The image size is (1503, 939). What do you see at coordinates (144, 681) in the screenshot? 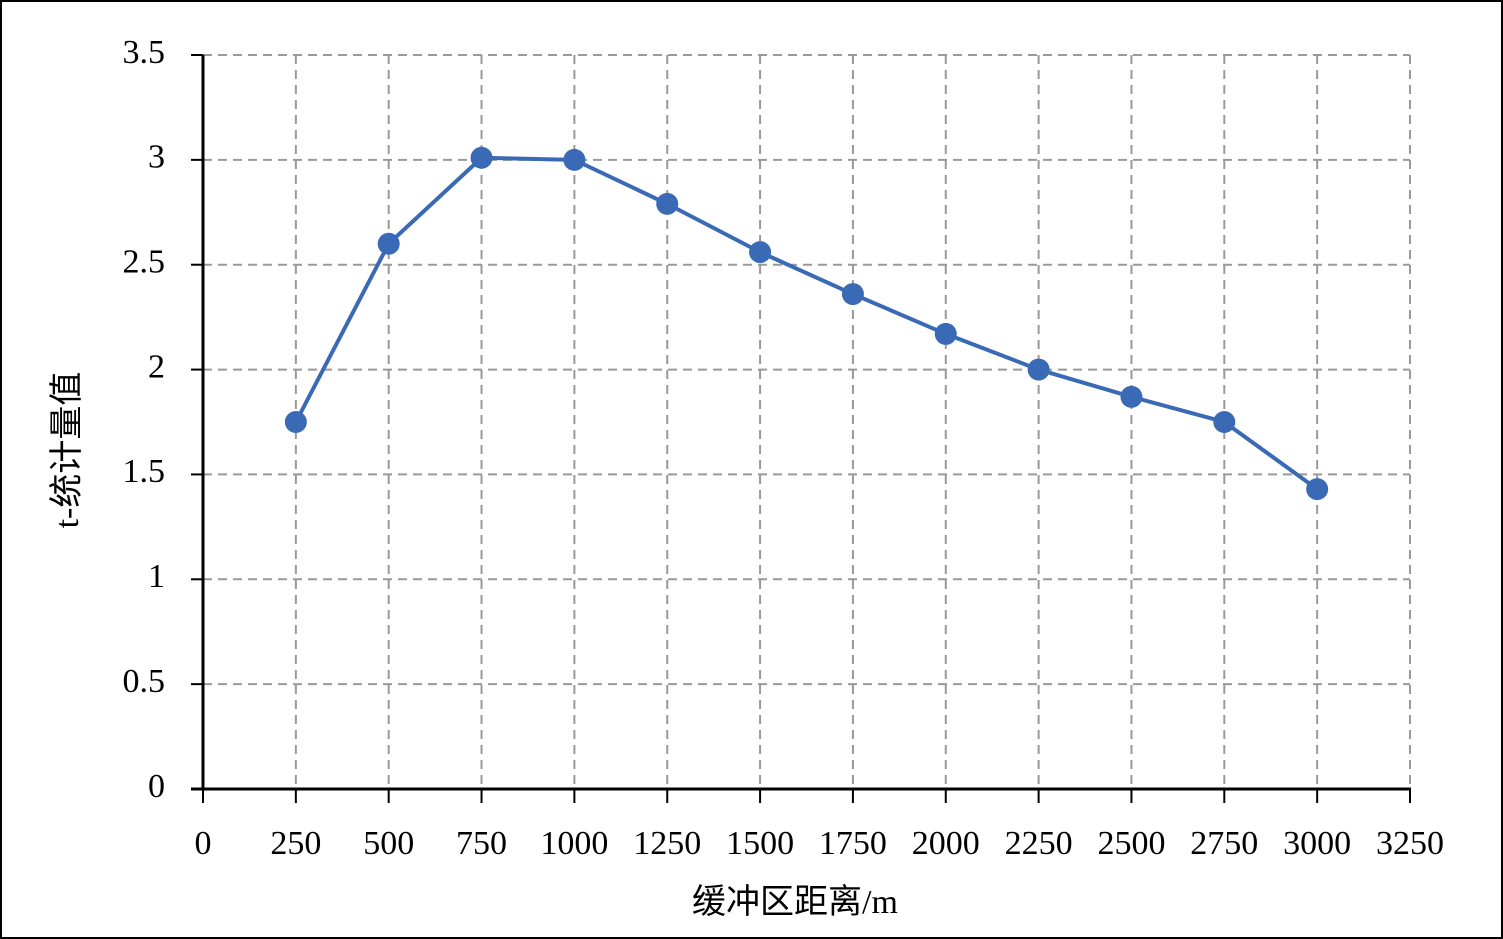
I see `y-tick-label: 0.5` at bounding box center [144, 681].